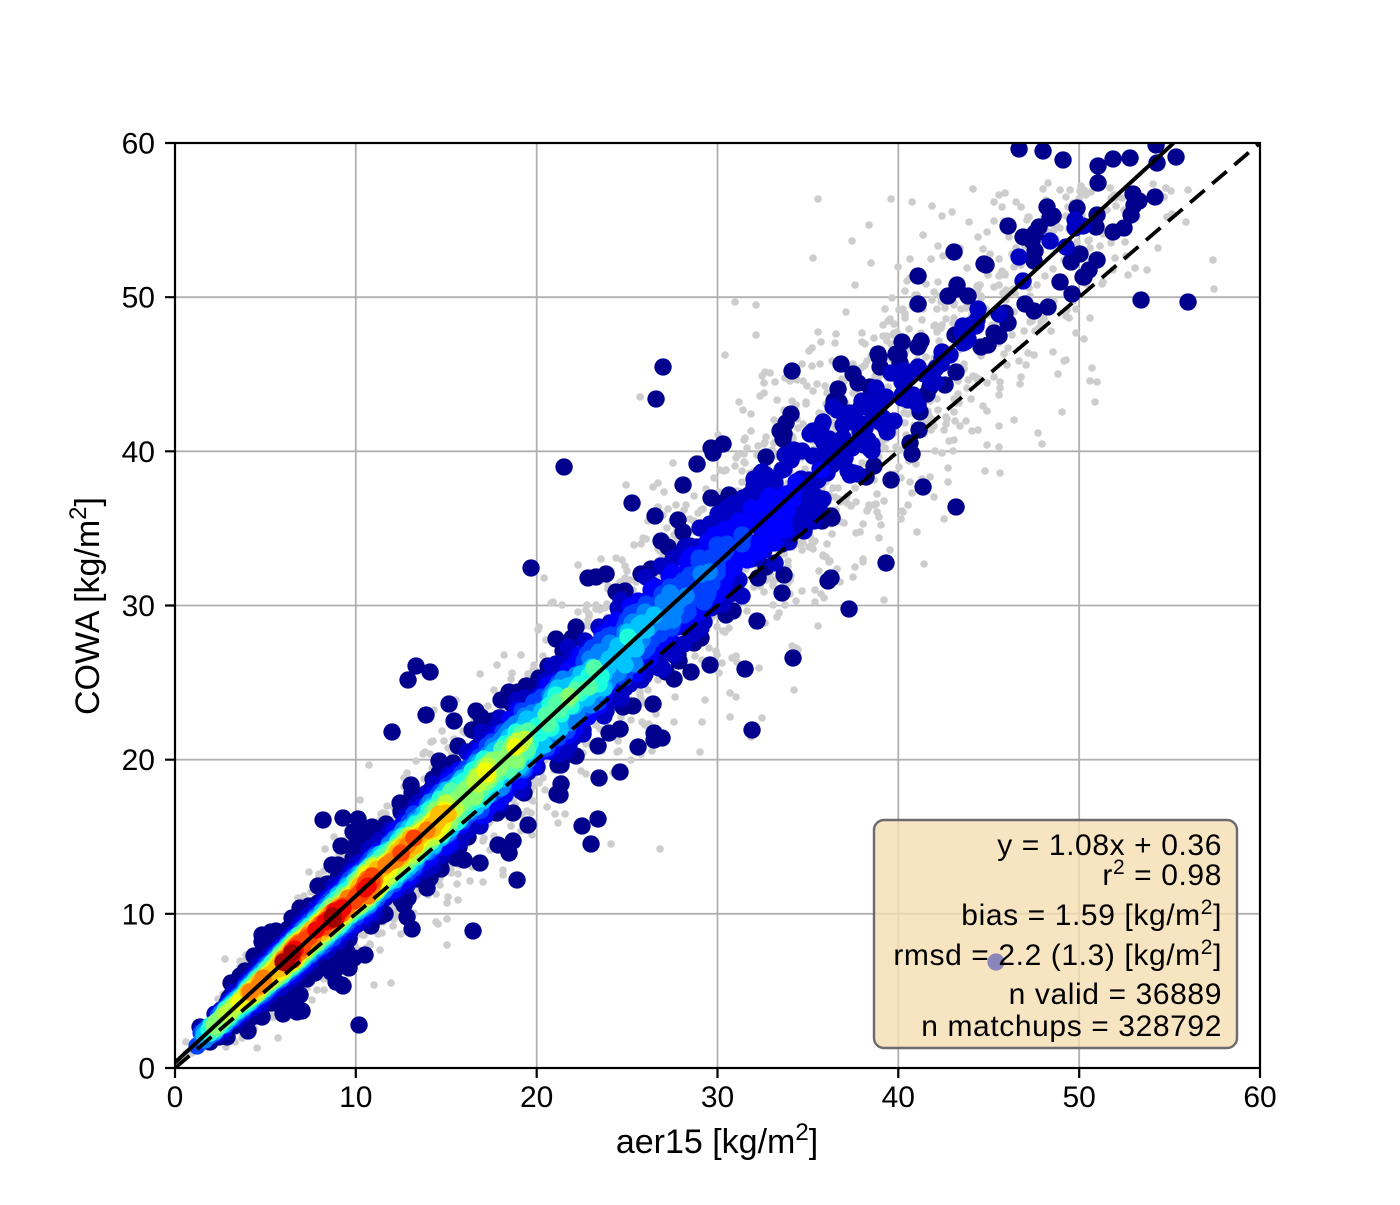 Image resolution: width=1400 pixels, height=1205 pixels. What do you see at coordinates (1109, 845) in the screenshot?
I see `svg-text: y = 1.08x + 0.36` at bounding box center [1109, 845].